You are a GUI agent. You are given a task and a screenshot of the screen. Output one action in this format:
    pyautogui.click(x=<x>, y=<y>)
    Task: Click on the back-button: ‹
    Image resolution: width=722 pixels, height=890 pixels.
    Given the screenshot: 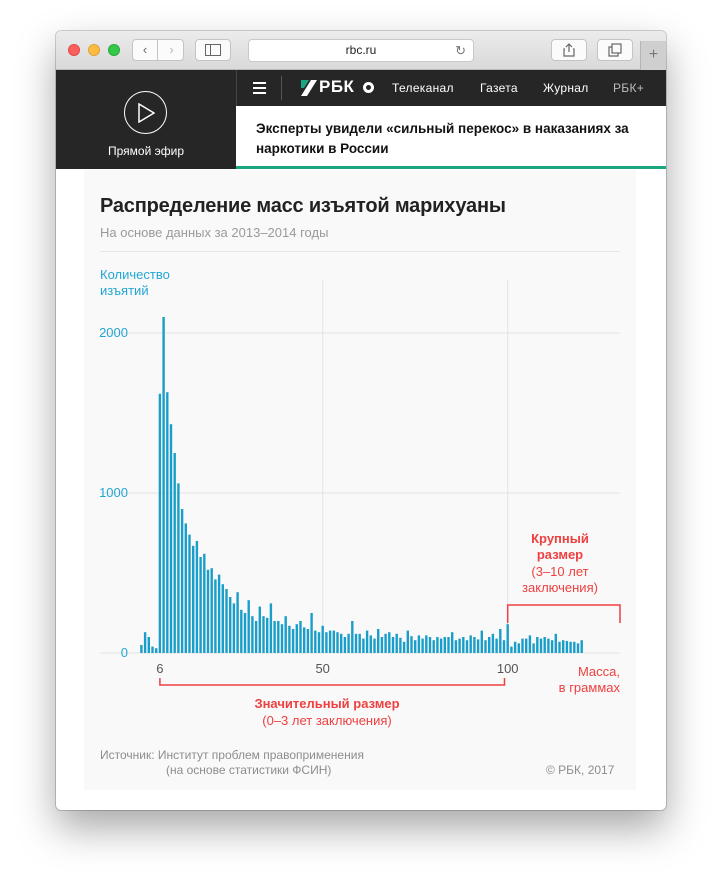 What is the action you would take?
    pyautogui.click(x=145, y=50)
    